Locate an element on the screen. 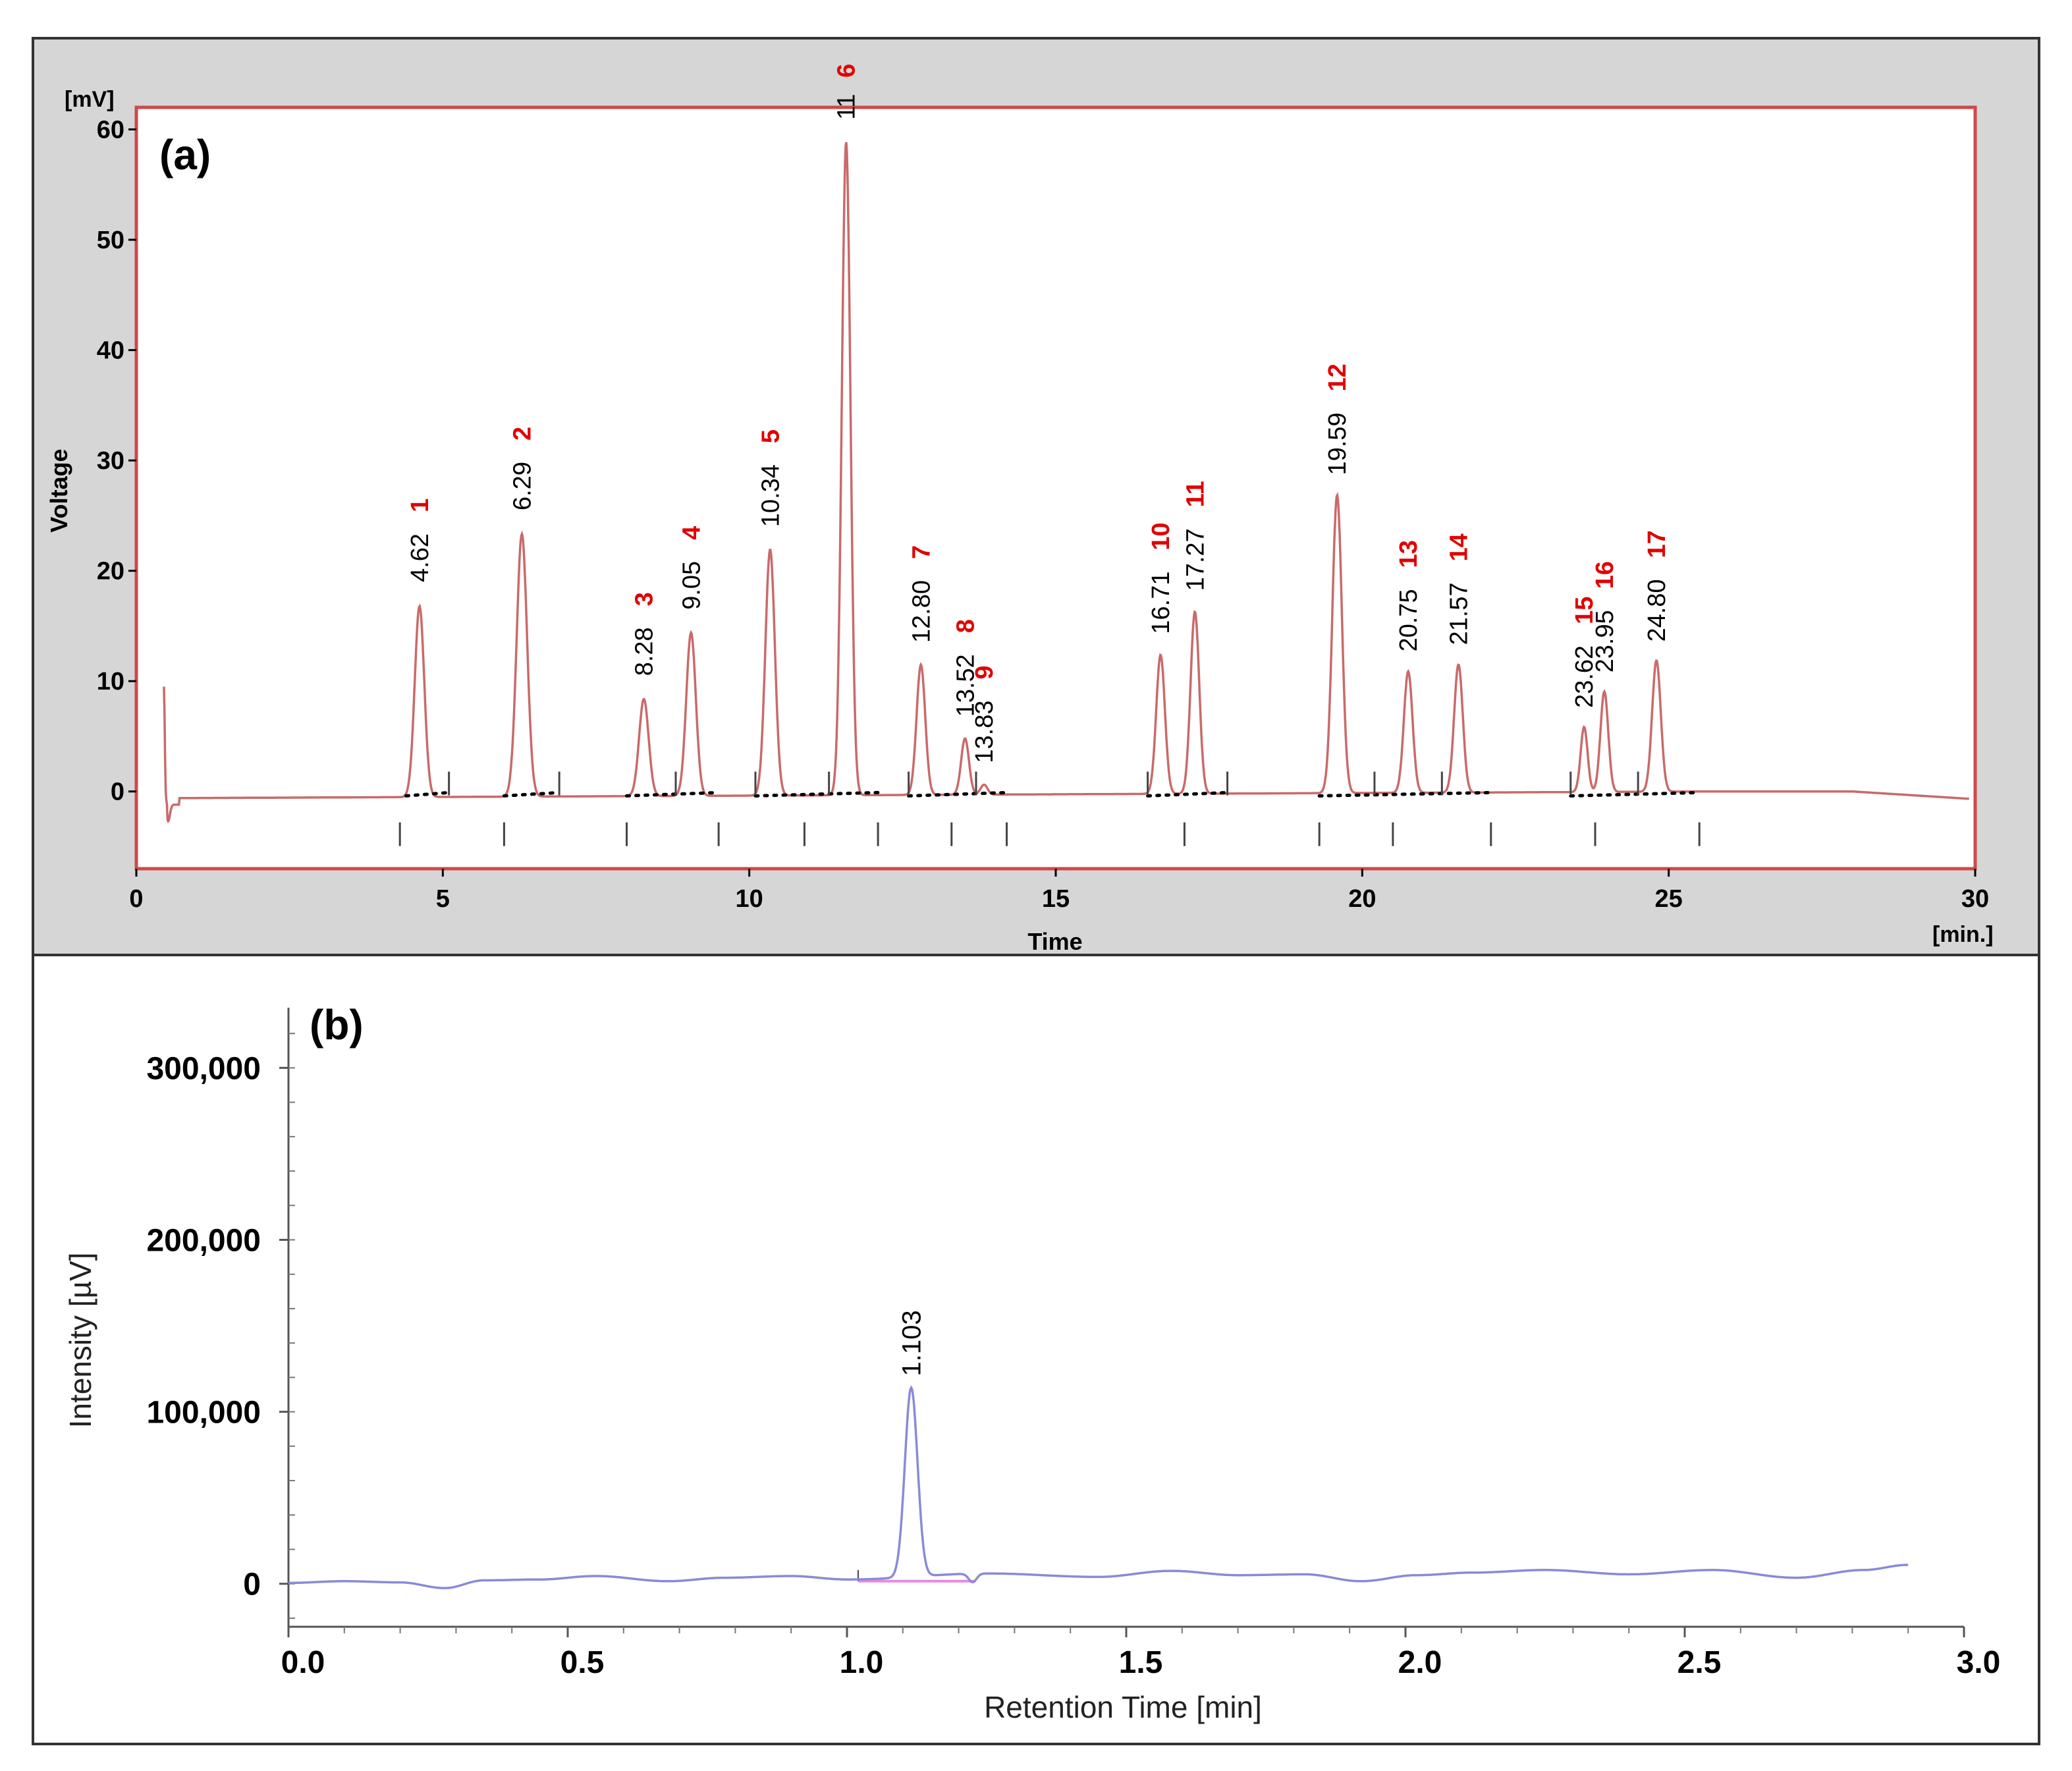 This screenshot has height=1771, width=2072. peak-rt-label: 8.28 is located at coordinates (645, 651).